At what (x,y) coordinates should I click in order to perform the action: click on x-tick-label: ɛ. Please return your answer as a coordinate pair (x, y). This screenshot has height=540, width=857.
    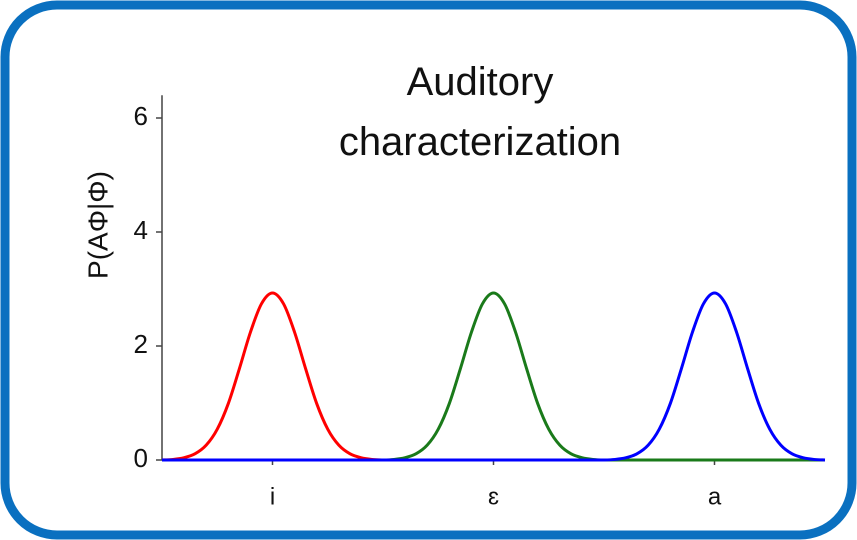
    Looking at the image, I should click on (493, 496).